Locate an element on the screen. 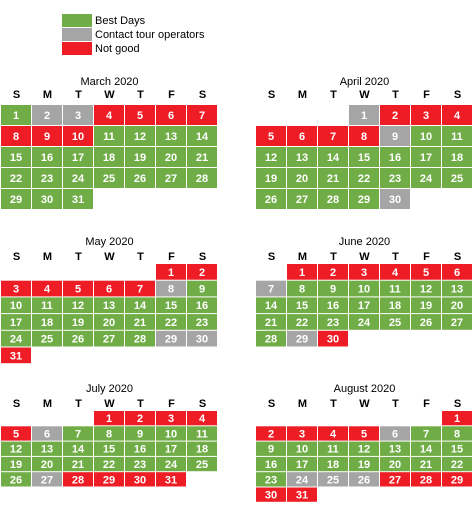 Image resolution: width=474 pixels, height=514 pixels. day-number: 30 is located at coordinates (395, 200).